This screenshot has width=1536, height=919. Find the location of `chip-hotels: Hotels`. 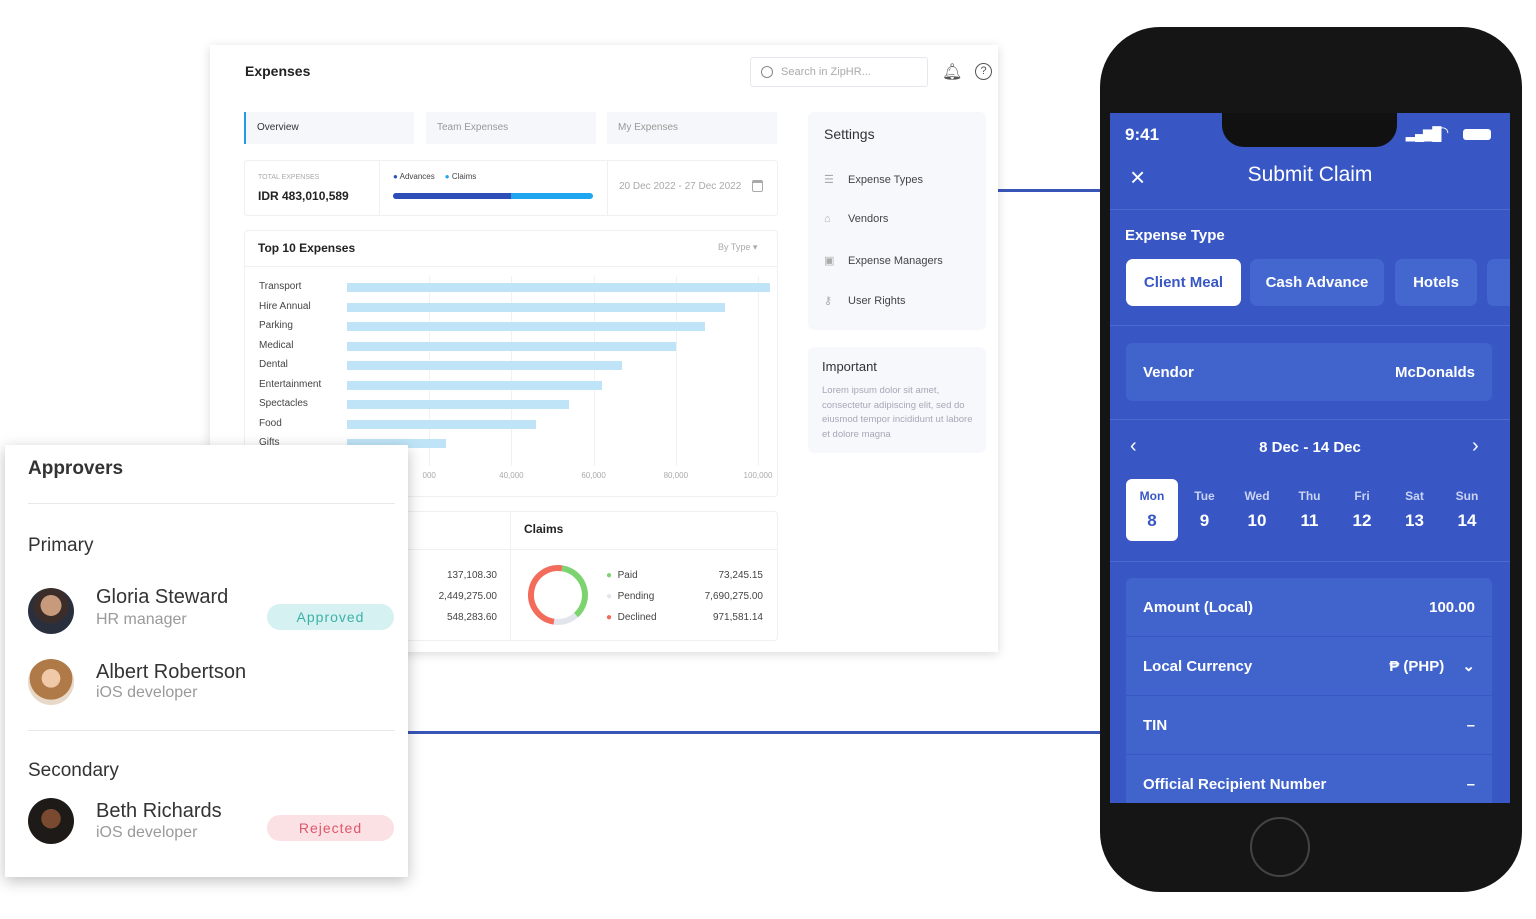

chip-hotels: Hotels is located at coordinates (1436, 282).